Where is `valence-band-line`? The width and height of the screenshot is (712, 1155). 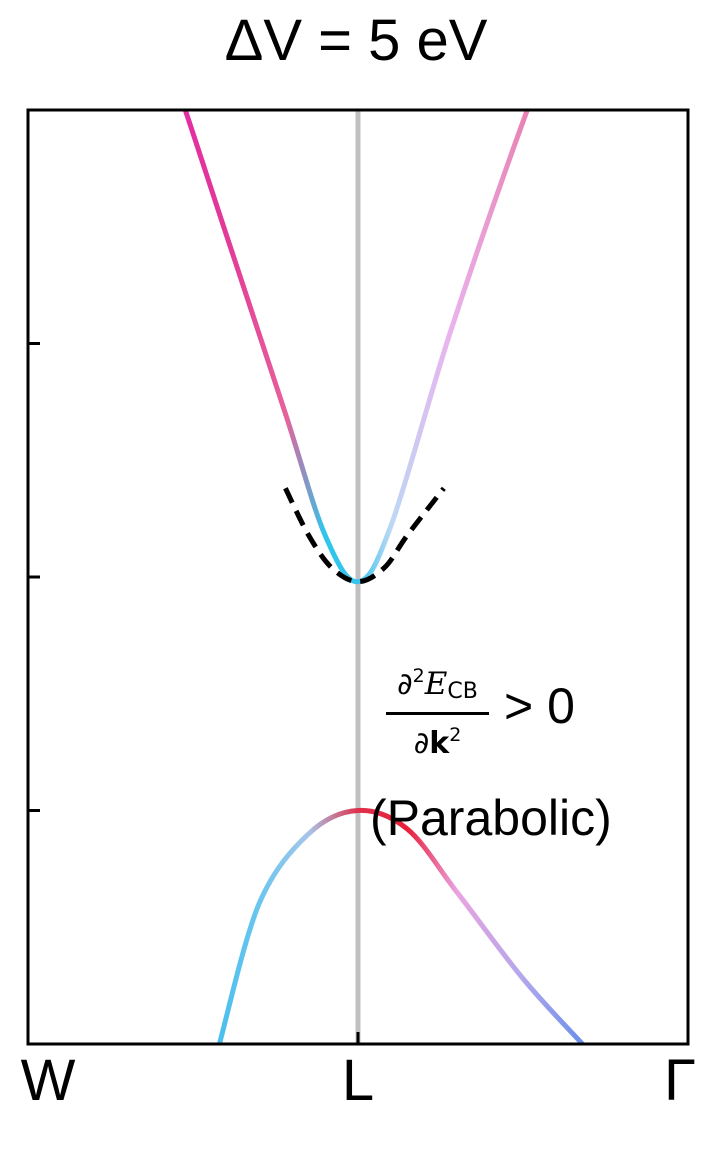 valence-band-line is located at coordinates (400, 925).